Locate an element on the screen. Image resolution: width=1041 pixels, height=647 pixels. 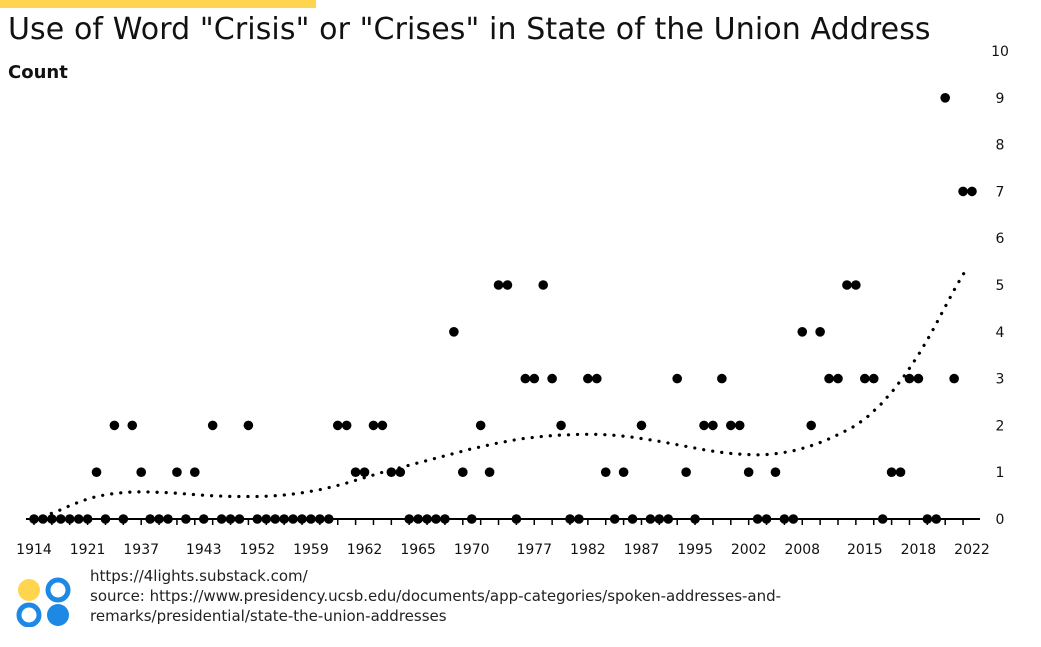
x-tick-label: 2015 is located at coordinates (865, 550).